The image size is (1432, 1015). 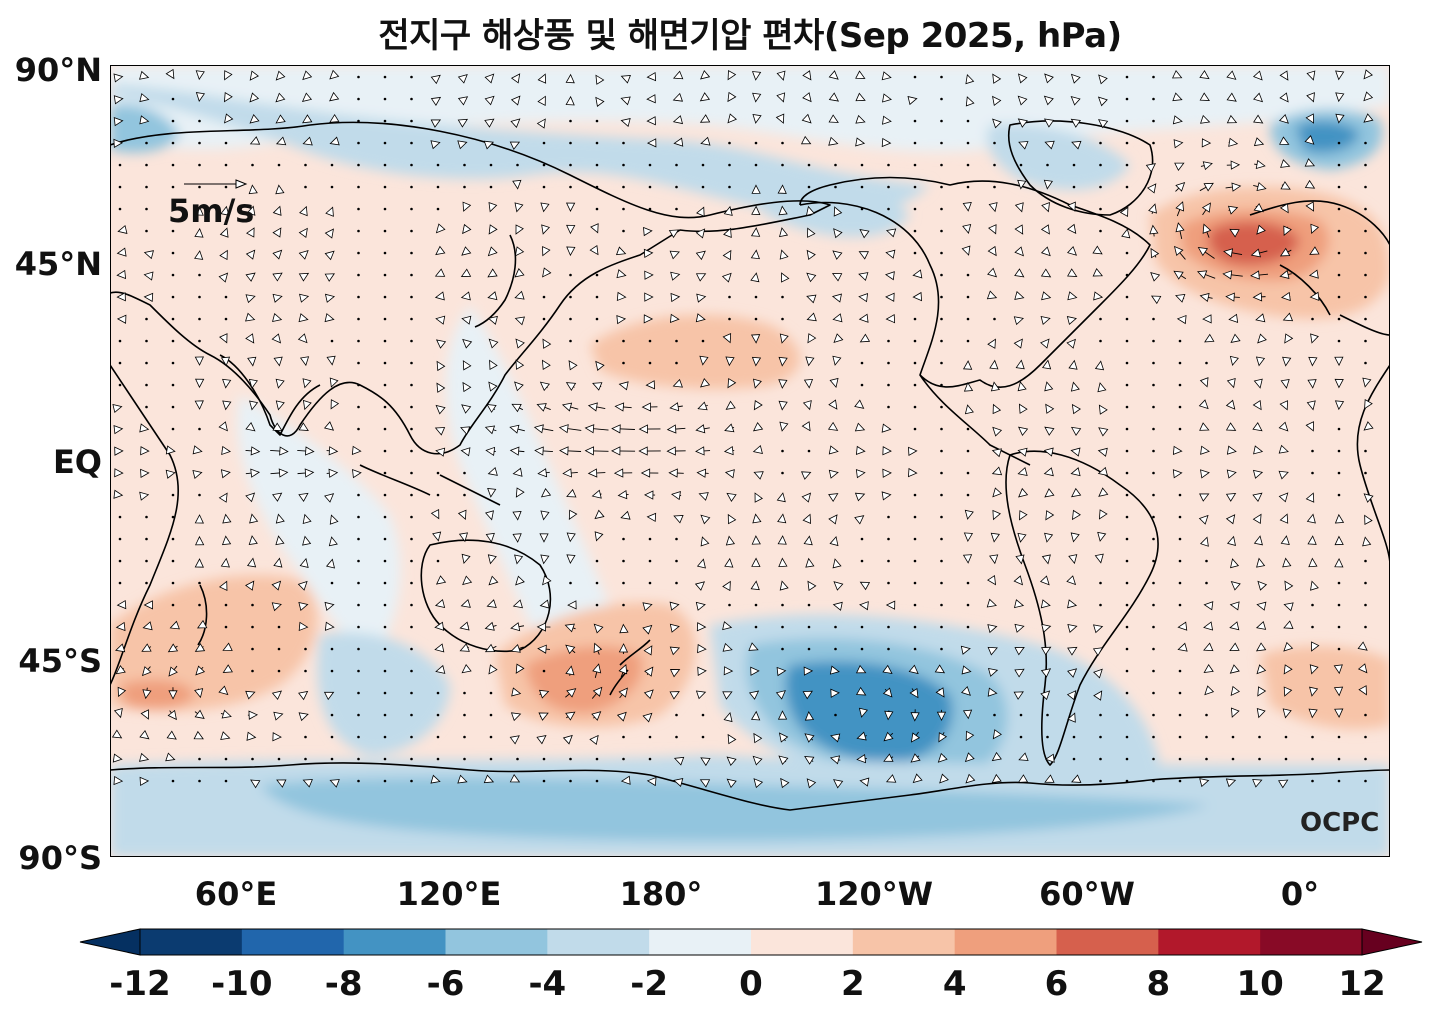 What do you see at coordinates (1319, 268) in the screenshot?
I see `europe-coast` at bounding box center [1319, 268].